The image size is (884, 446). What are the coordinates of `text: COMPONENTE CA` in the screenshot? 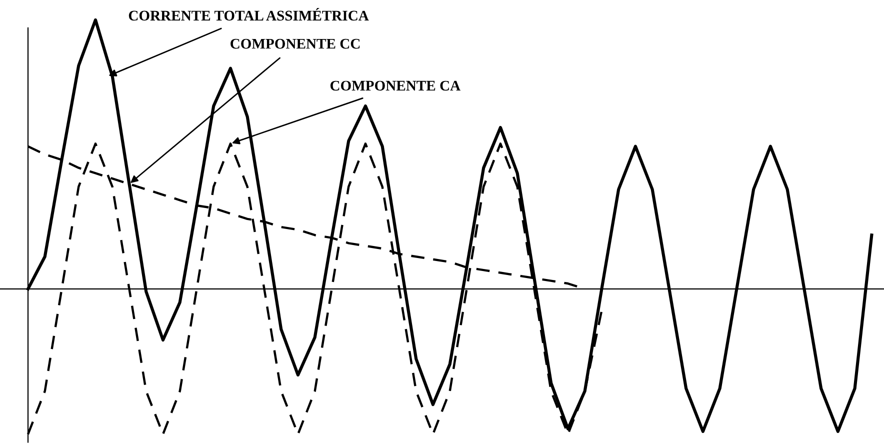 It's located at (395, 85).